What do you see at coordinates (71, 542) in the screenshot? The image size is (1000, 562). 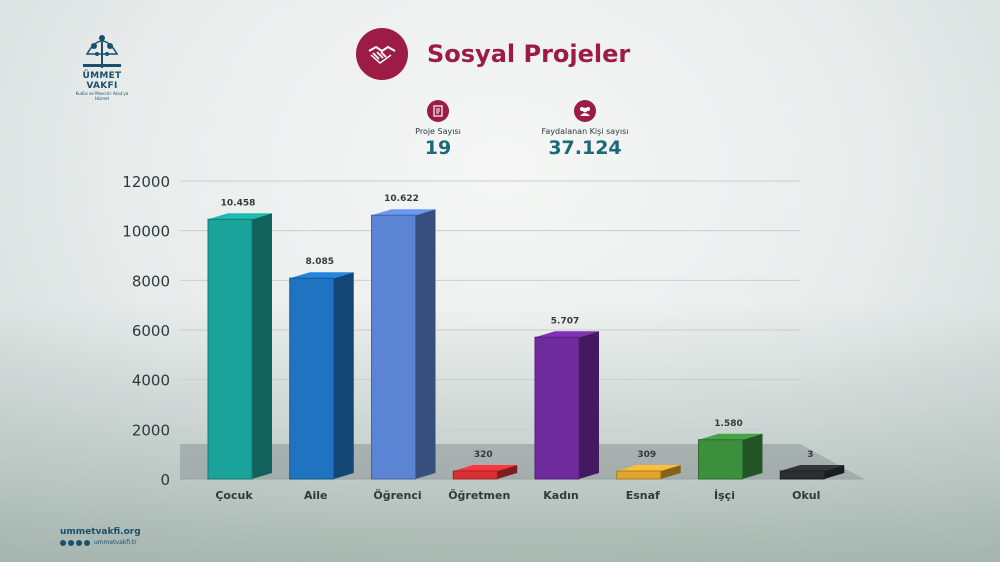 I see `twitter-icon` at bounding box center [71, 542].